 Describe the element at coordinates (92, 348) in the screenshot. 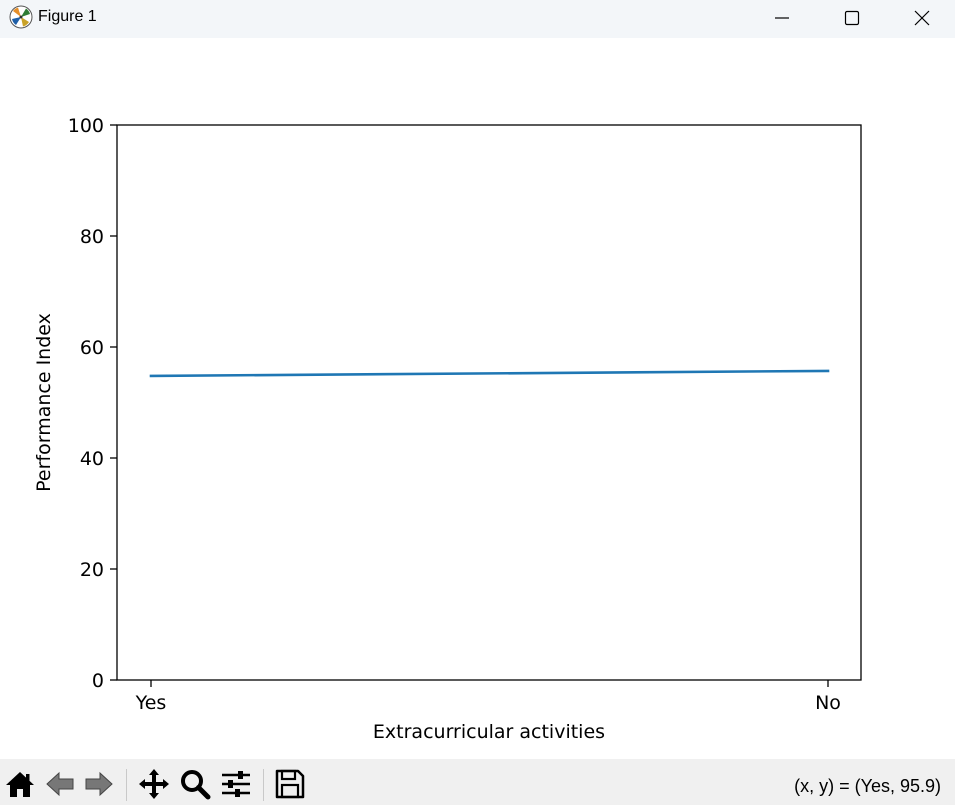

I see `y-tick-label: 60` at that location.